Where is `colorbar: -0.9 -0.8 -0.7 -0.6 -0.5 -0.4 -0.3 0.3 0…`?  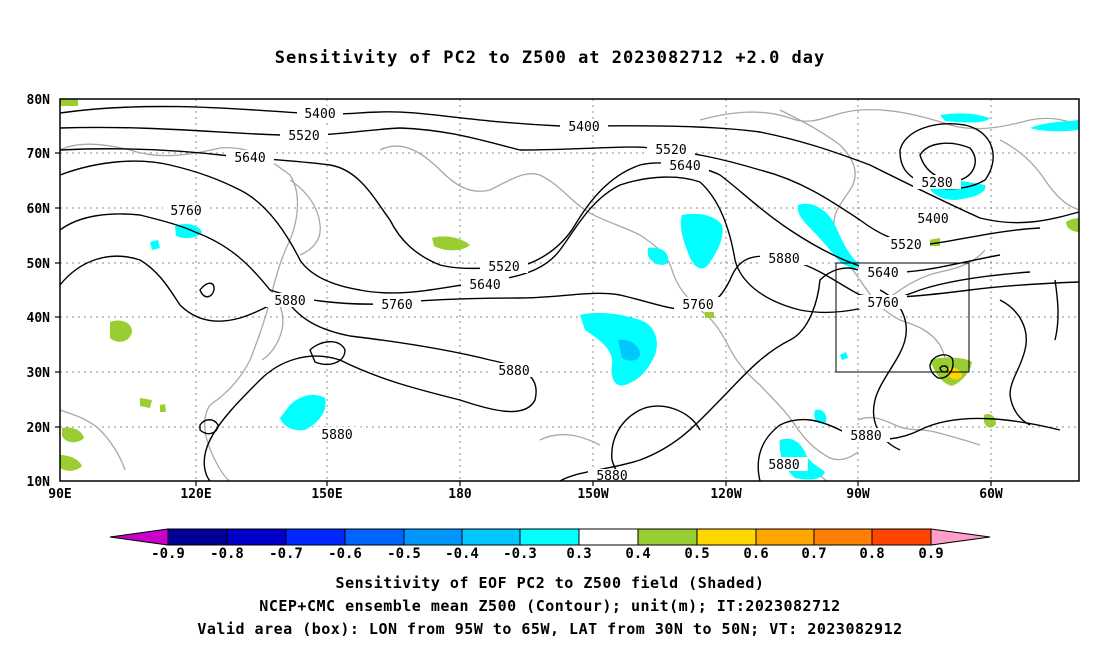 colorbar: -0.9 -0.8 -0.7 -0.6 -0.5 -0.4 -0.3 0.3 0… is located at coordinates (550, 545).